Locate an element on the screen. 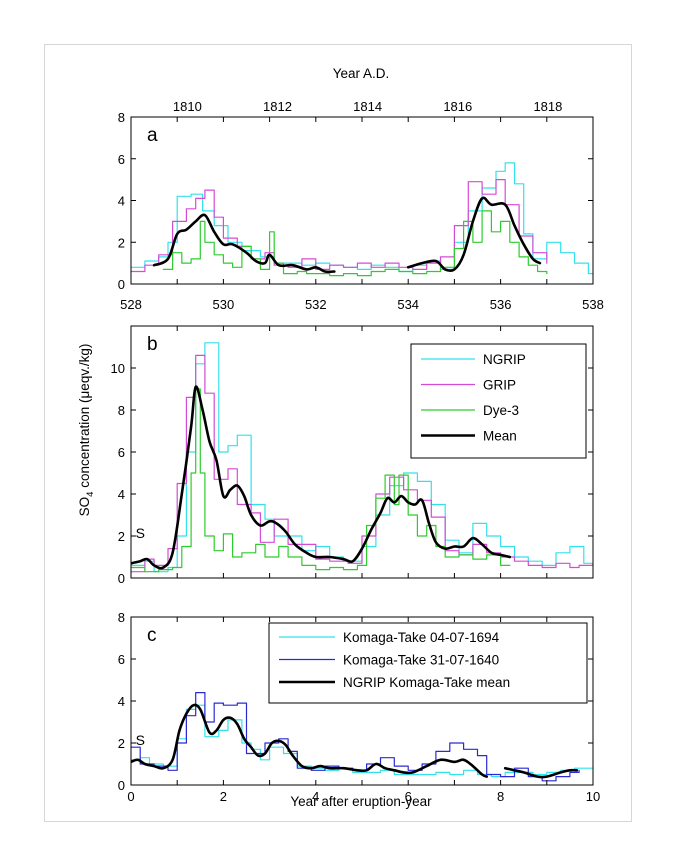 The image size is (677, 866). top-axis-label: Year A.D. is located at coordinates (361, 73).